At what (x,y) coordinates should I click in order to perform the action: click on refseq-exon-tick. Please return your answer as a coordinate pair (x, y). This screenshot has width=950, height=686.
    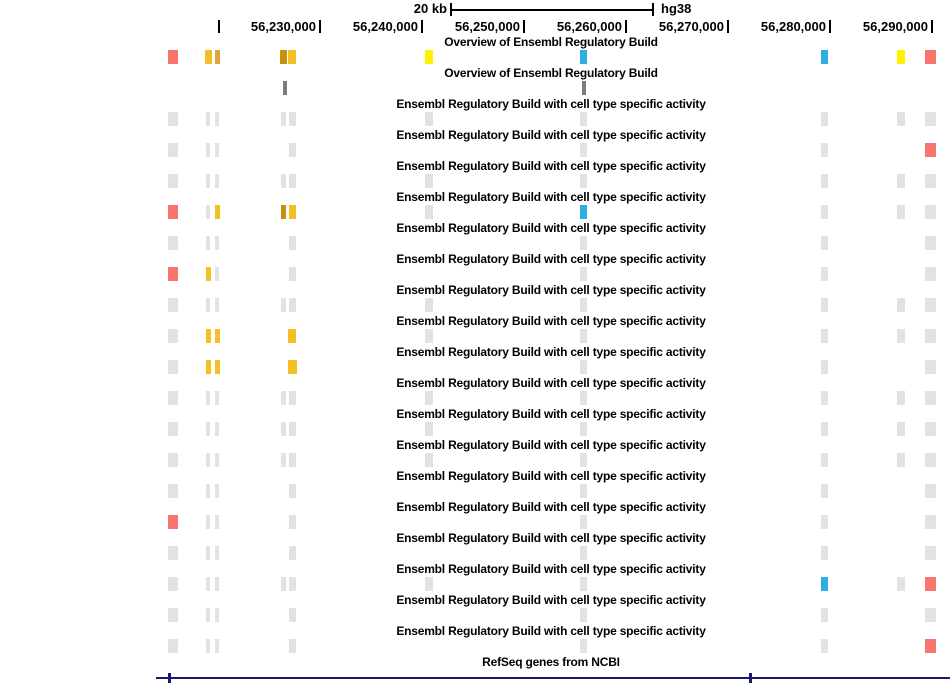
    Looking at the image, I should click on (750, 678).